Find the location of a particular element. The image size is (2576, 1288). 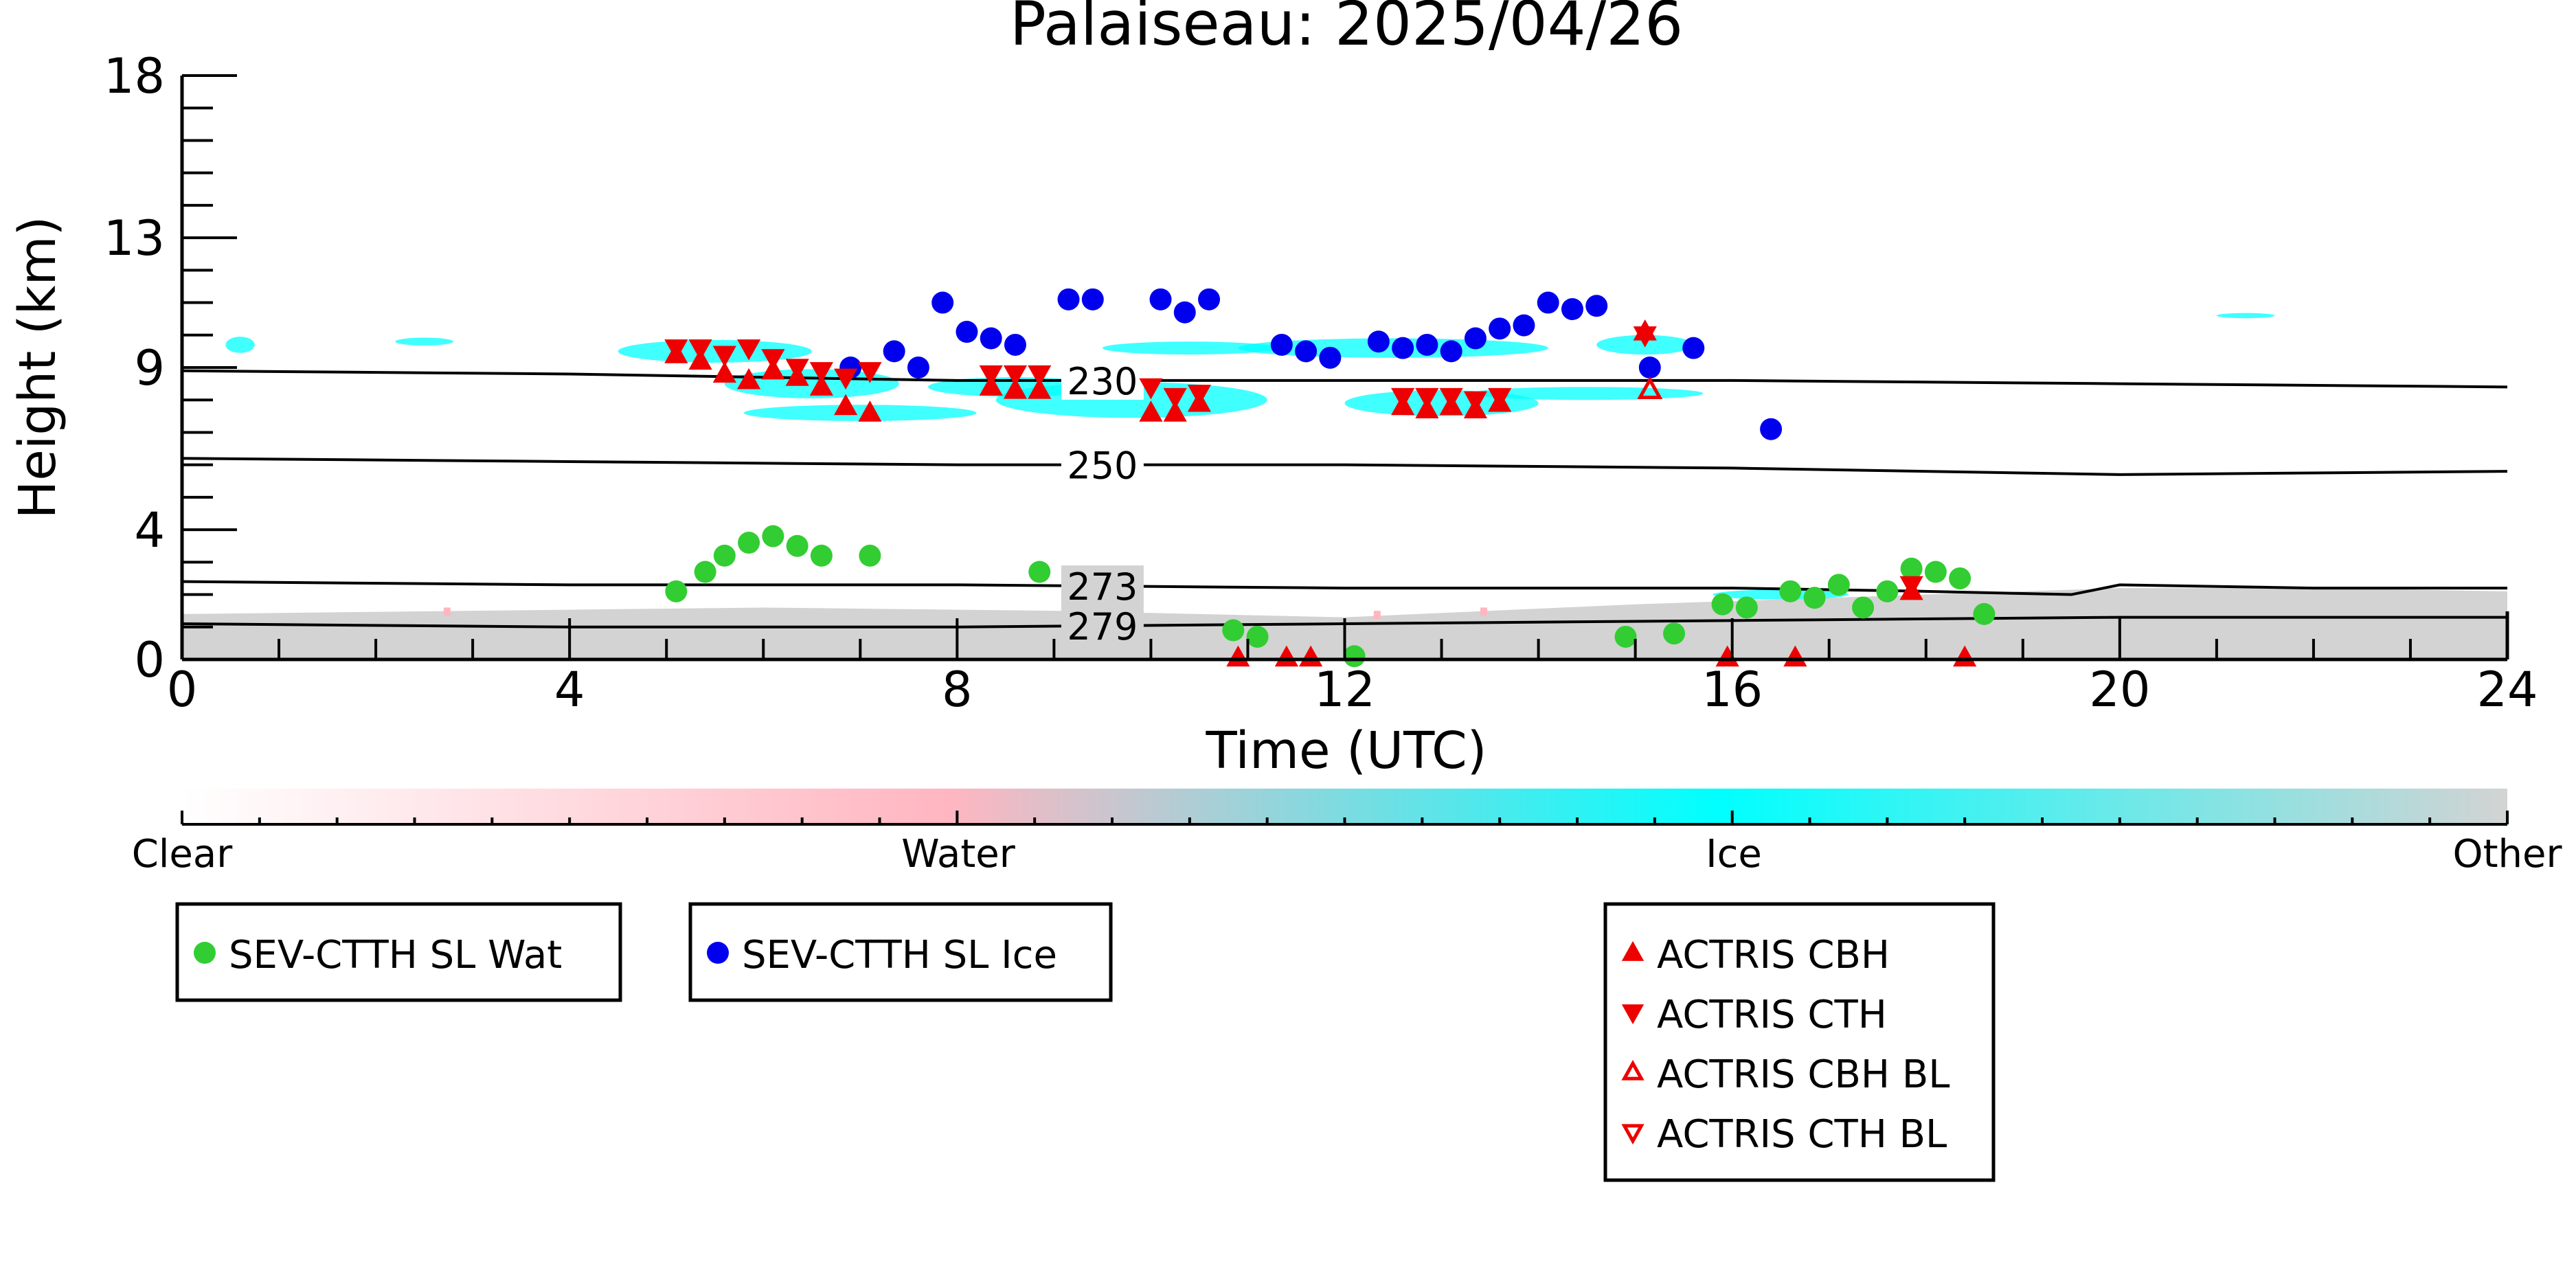

colorbar-label-clear: Clear is located at coordinates (182, 854).